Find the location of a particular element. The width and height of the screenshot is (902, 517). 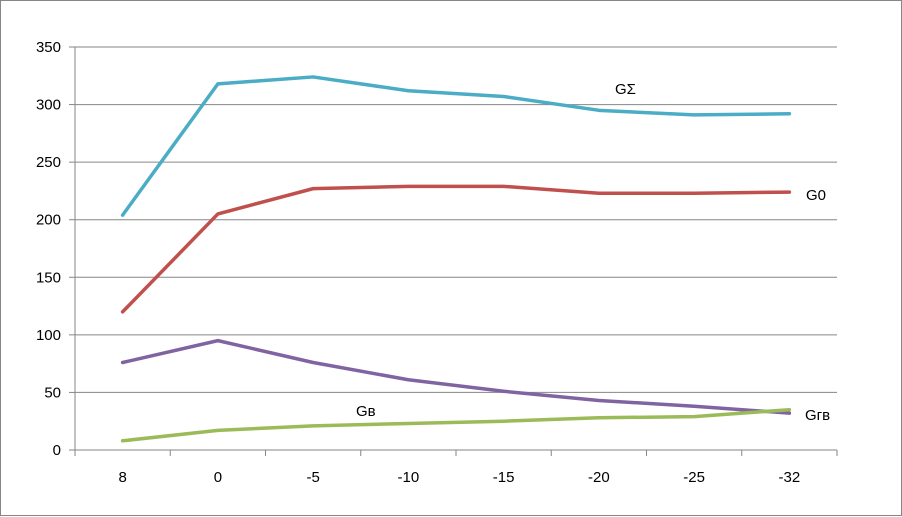

annotation-g0: G0 is located at coordinates (816, 195).